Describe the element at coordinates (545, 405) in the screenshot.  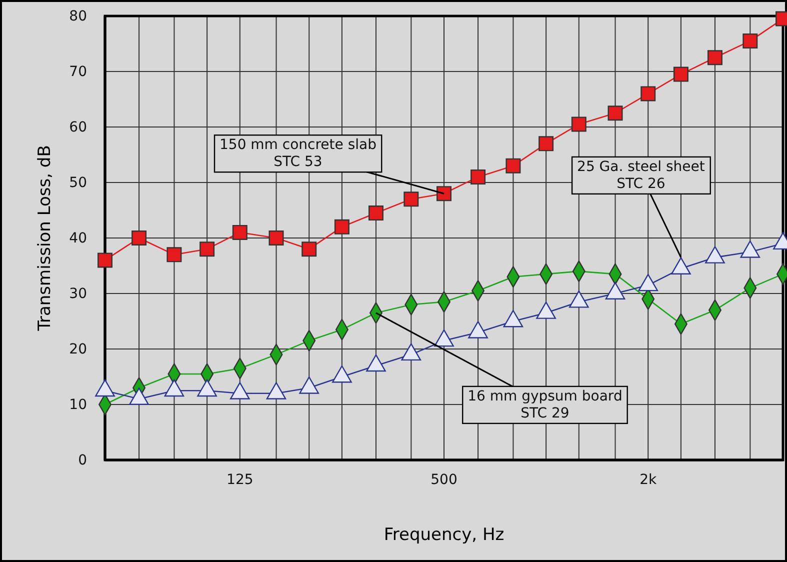
I see `annotation: 16 mm gypsum board STC 29` at that location.